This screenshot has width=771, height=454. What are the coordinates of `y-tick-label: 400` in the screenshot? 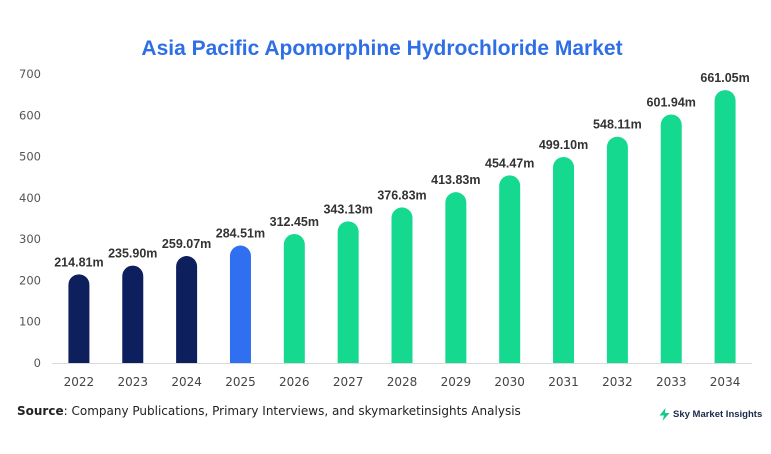 It's located at (30, 198).